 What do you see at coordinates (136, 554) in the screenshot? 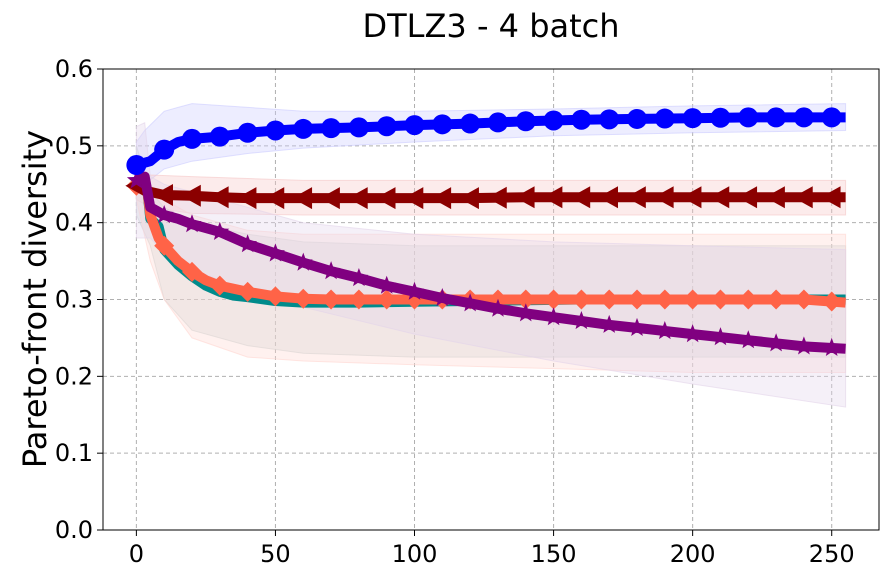
I see `x-tick-label: 0` at bounding box center [136, 554].